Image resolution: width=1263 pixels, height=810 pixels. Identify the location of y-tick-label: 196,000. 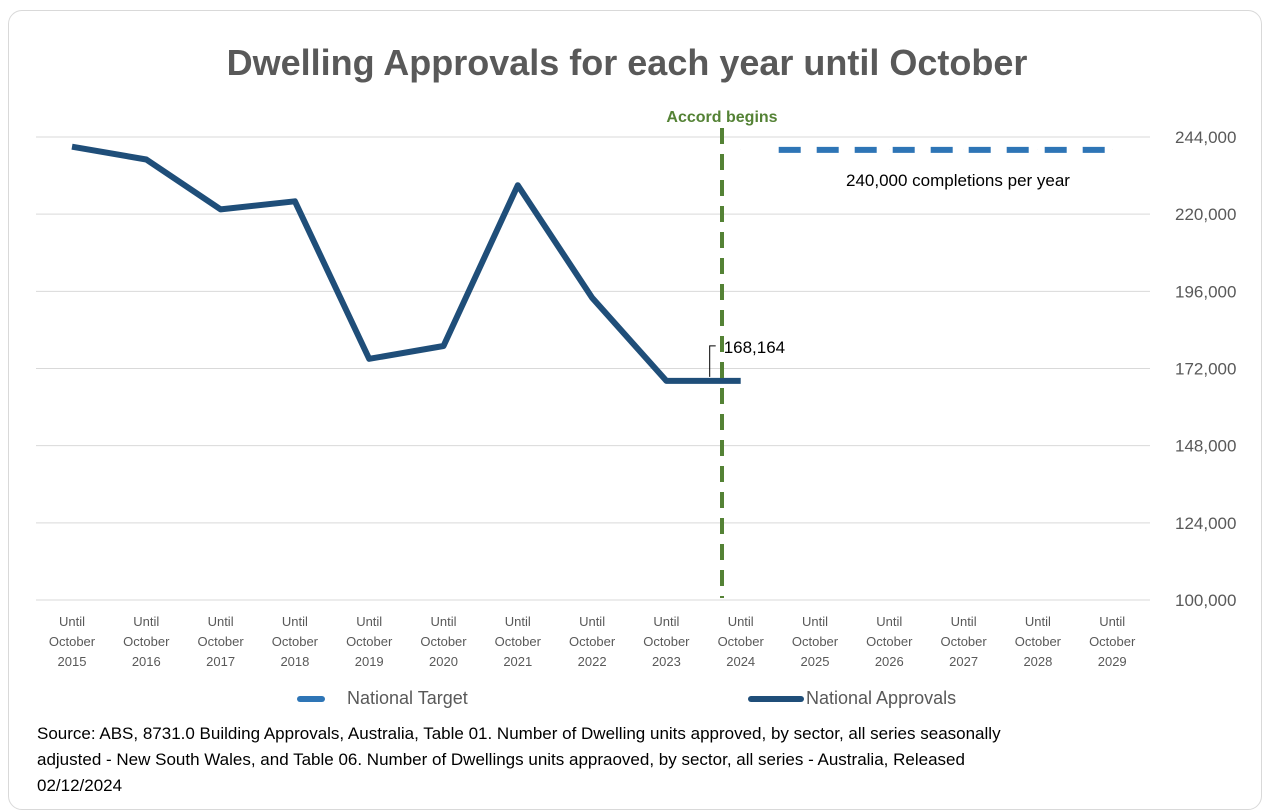
(1205, 291).